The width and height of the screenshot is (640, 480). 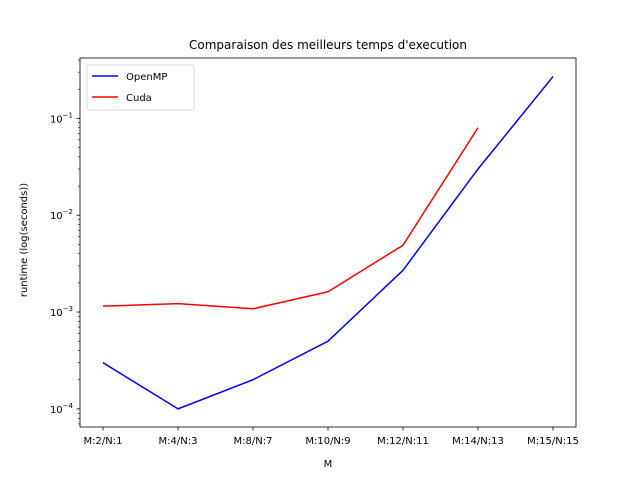 I want to click on x-tick-label: M:15/N:15, so click(x=553, y=441).